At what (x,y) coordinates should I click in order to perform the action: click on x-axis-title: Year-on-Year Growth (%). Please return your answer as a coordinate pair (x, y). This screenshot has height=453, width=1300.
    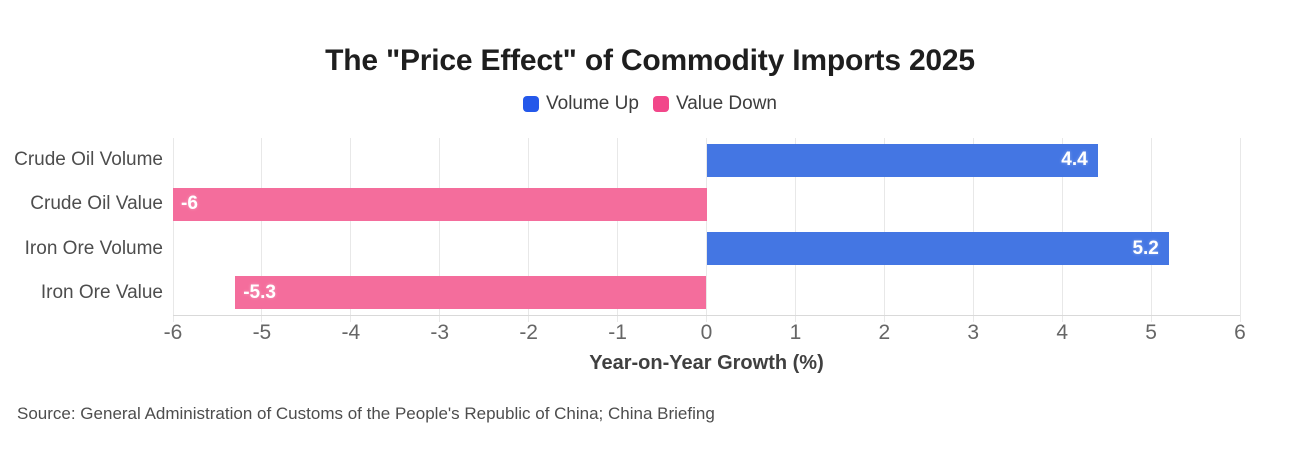
    Looking at the image, I should click on (706, 363).